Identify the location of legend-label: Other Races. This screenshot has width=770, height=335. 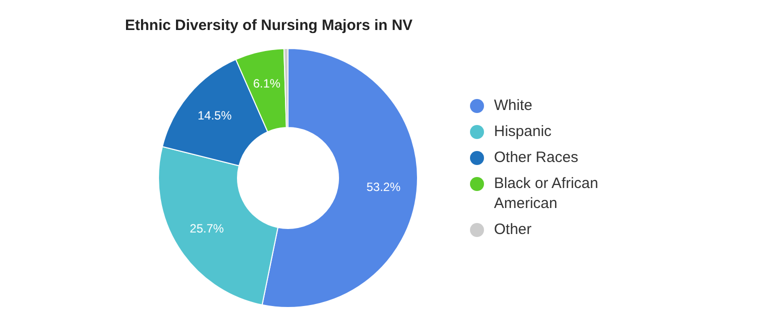
(536, 158).